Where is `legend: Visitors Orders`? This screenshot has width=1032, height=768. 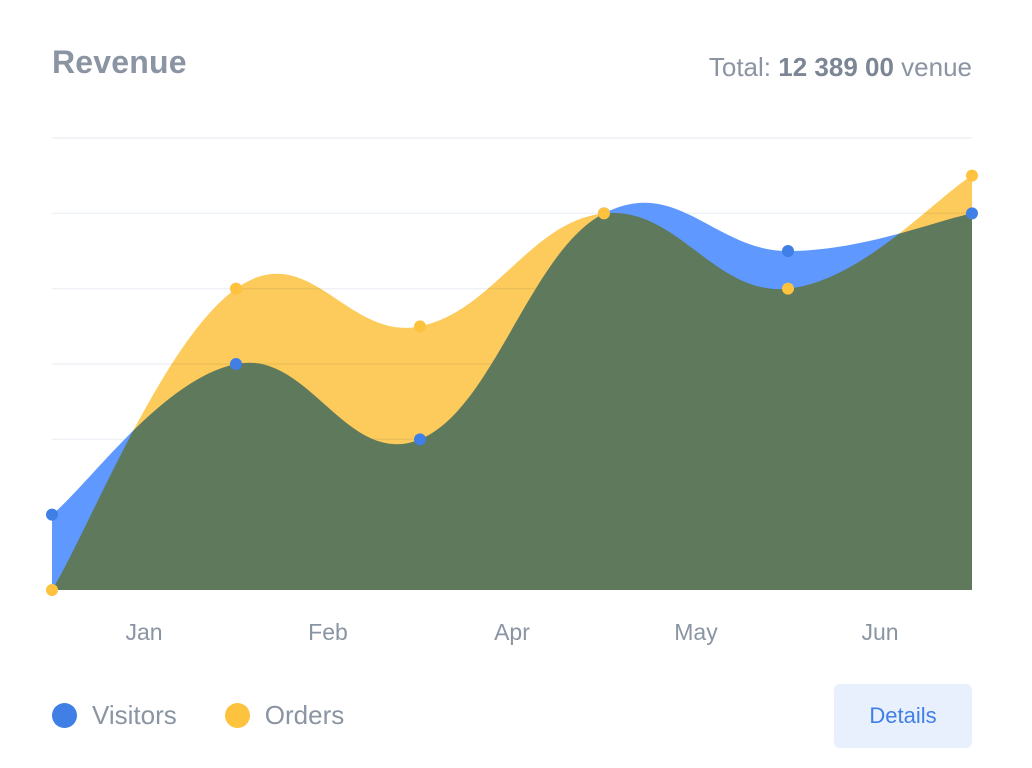
legend: Visitors Orders is located at coordinates (222, 715).